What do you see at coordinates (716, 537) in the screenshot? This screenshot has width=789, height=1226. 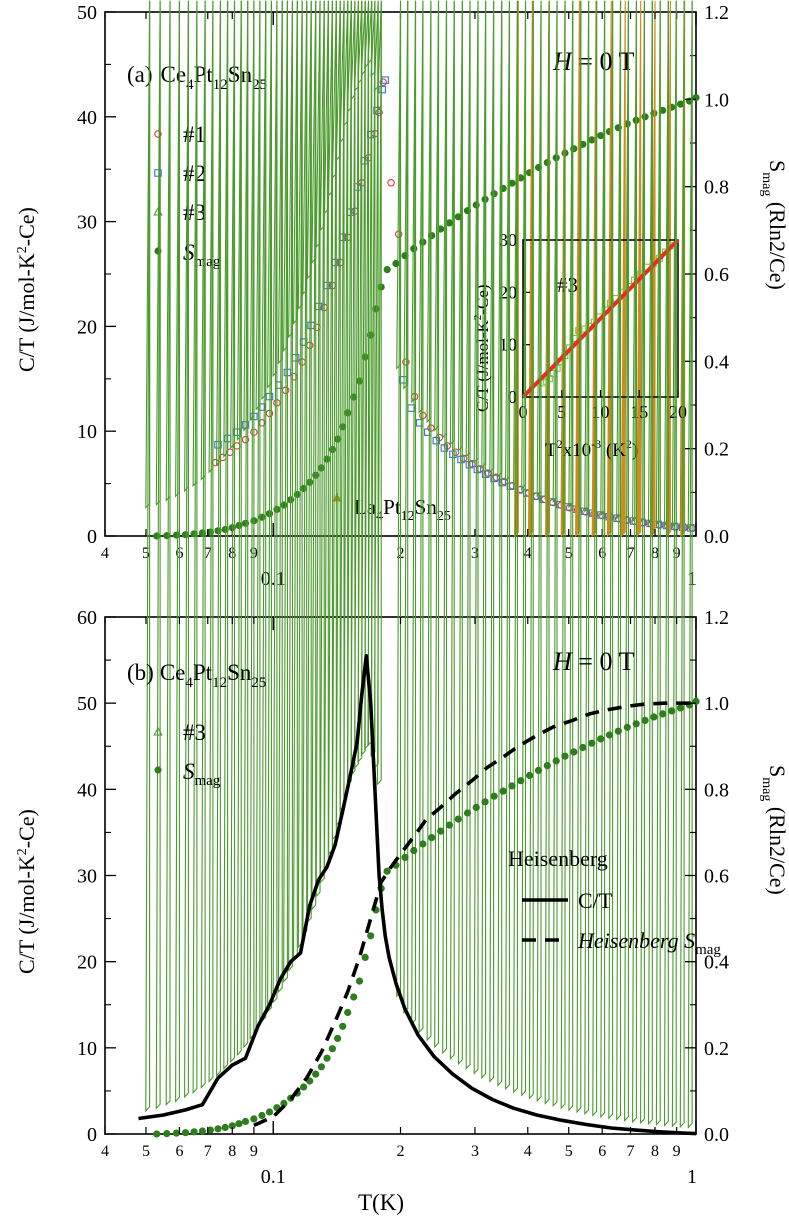 I see `y-right-tick-label: 0.0` at bounding box center [716, 537].